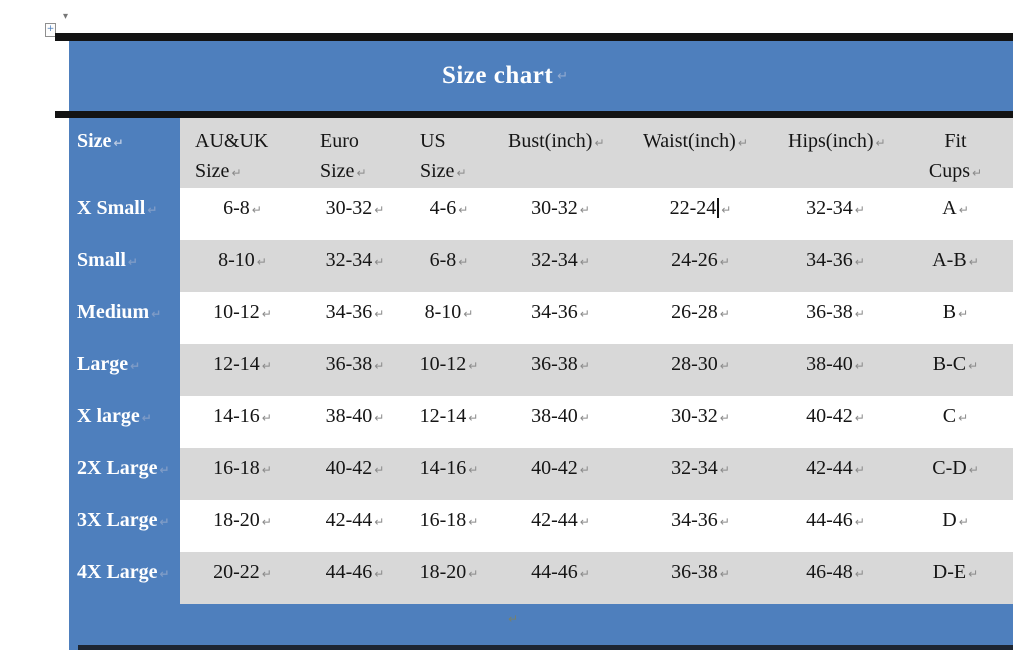  I want to click on column-header: US Size ↵, so click(449, 153).